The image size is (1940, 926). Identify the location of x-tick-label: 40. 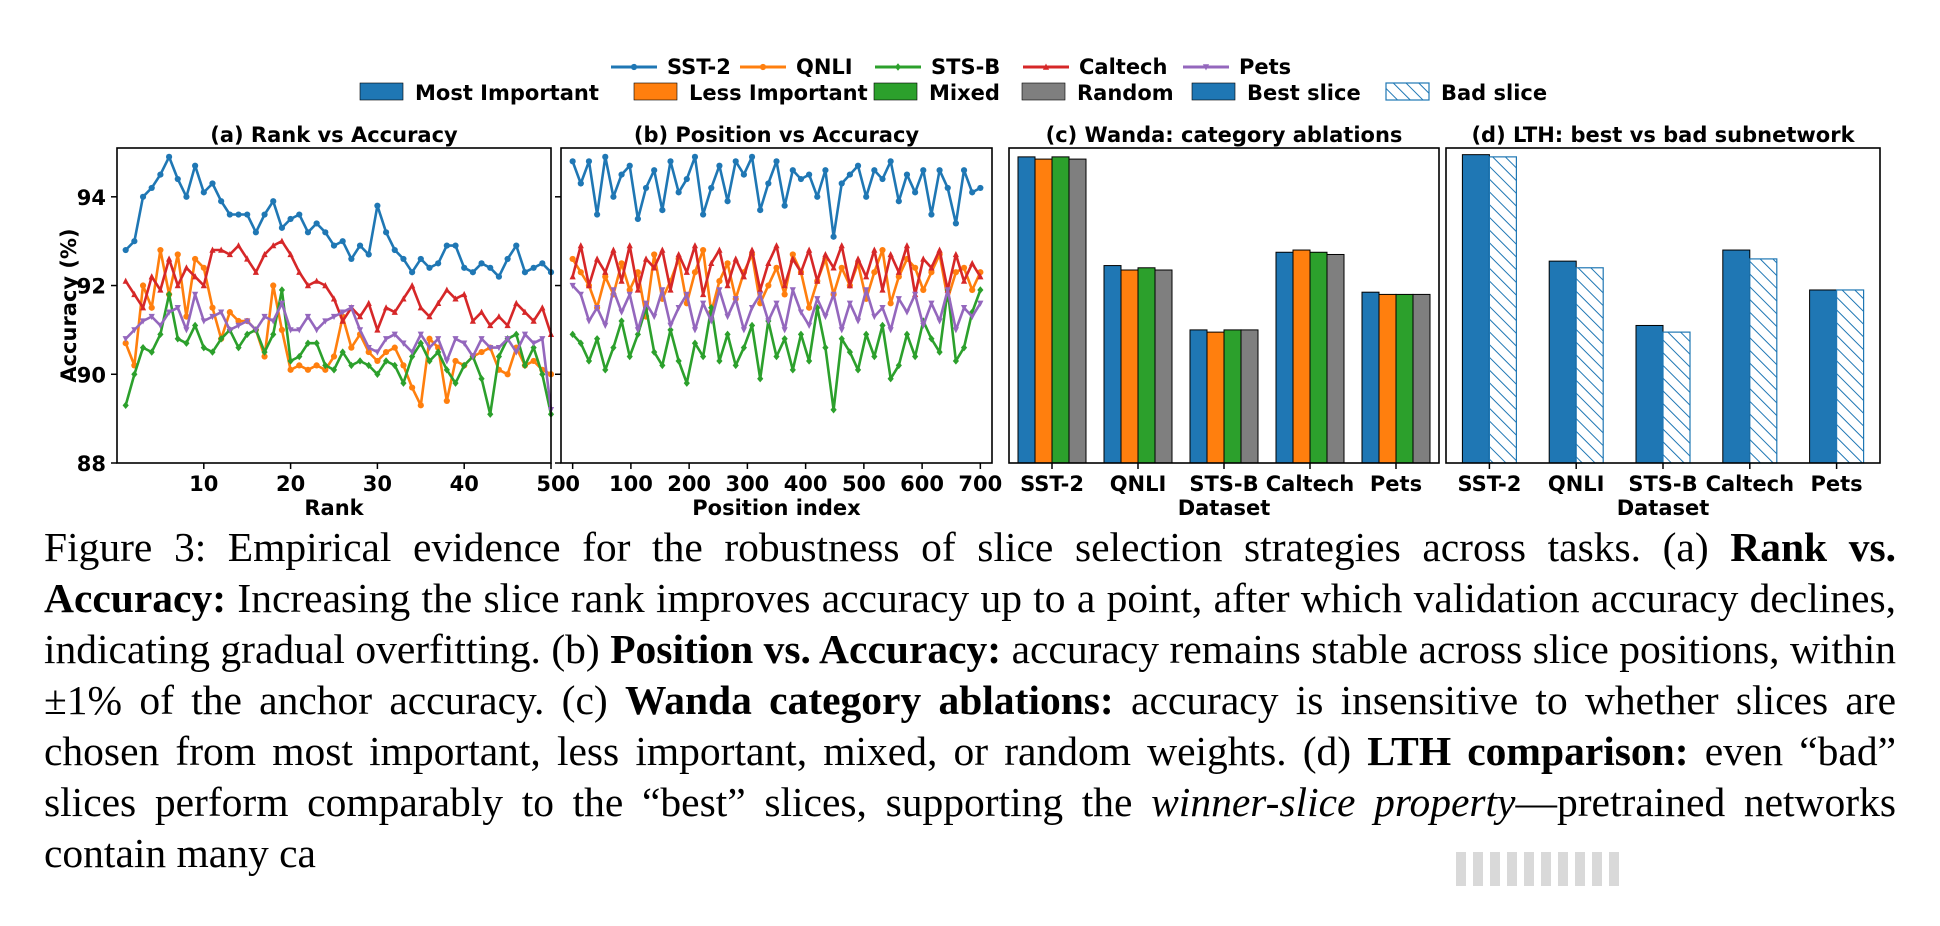
(464, 484).